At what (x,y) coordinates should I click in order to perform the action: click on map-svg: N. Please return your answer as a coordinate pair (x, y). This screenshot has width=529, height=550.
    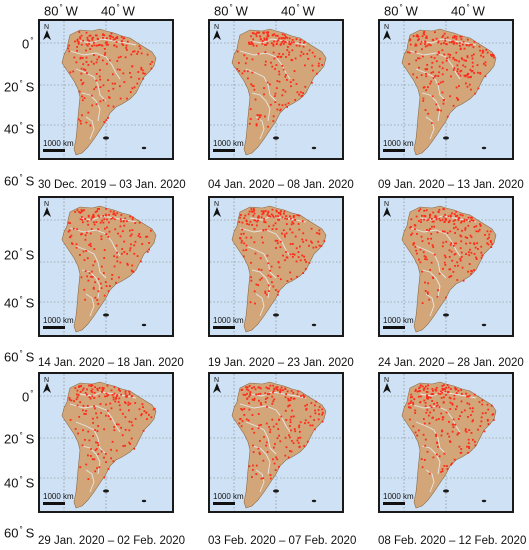
    Looking at the image, I should click on (446, 89).